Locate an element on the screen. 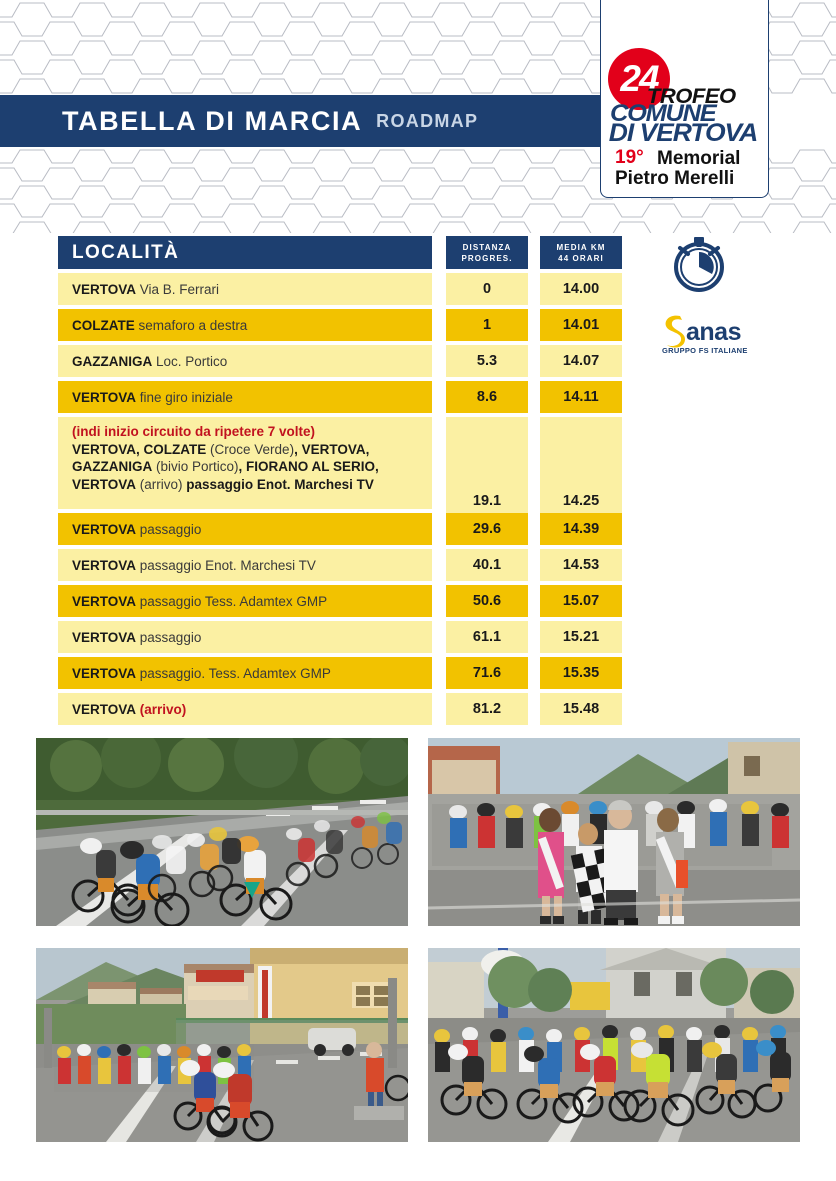 The height and width of the screenshot is (1181, 836). page-subtitle: ROADMAP is located at coordinates (427, 120).